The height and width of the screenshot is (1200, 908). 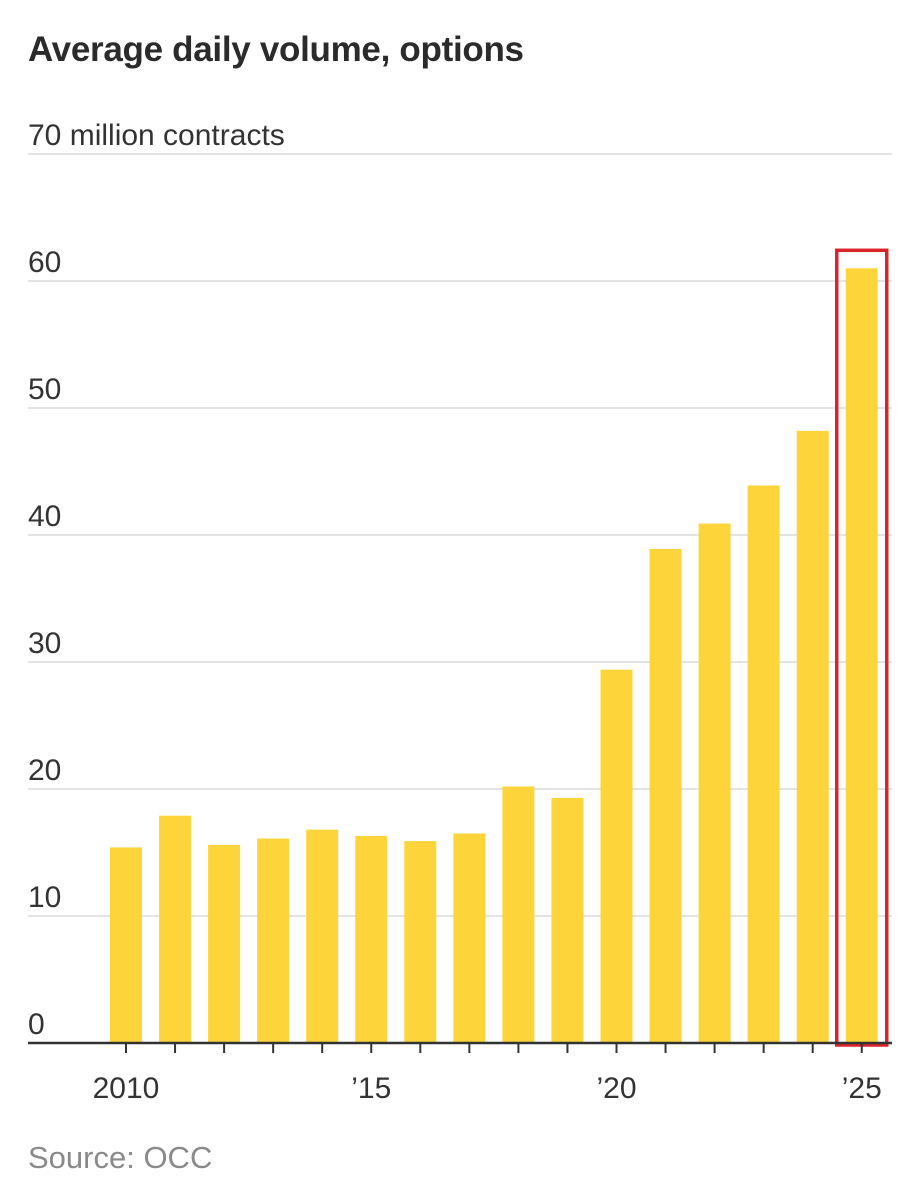 What do you see at coordinates (126, 1088) in the screenshot?
I see `x-tick-label: 2010` at bounding box center [126, 1088].